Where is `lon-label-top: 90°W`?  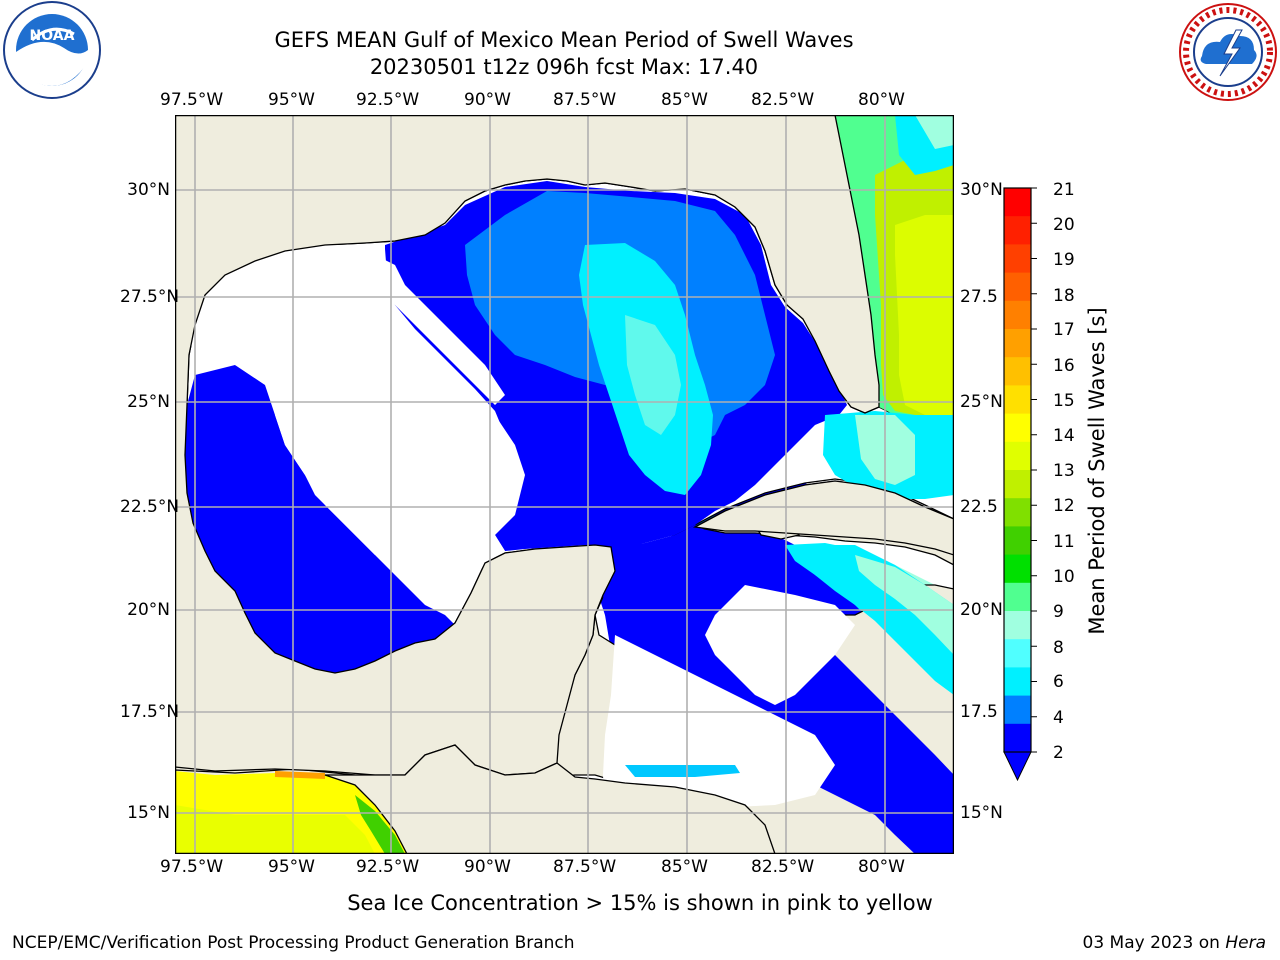 lon-label-top: 90°W is located at coordinates (487, 100).